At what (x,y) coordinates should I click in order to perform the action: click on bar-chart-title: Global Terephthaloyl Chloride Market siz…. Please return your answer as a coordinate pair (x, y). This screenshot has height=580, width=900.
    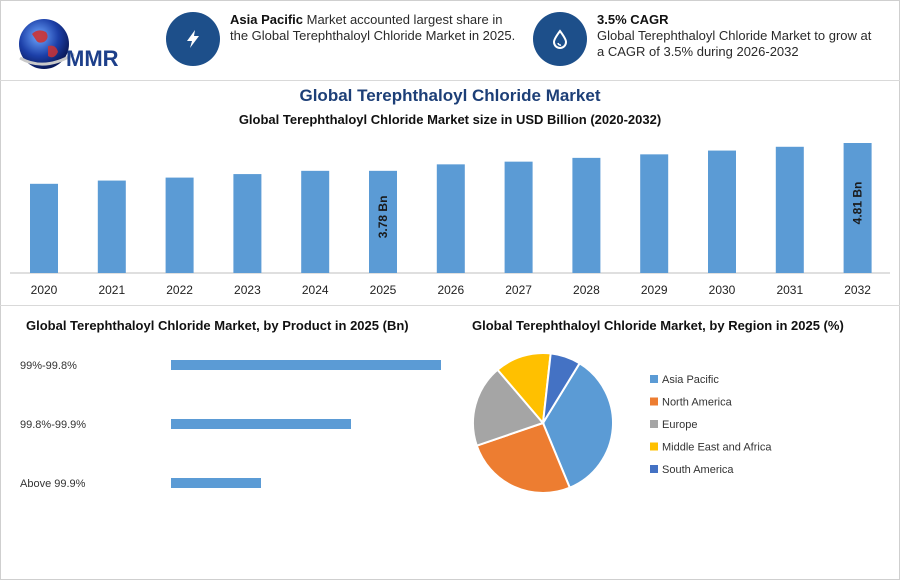
    Looking at the image, I should click on (450, 119).